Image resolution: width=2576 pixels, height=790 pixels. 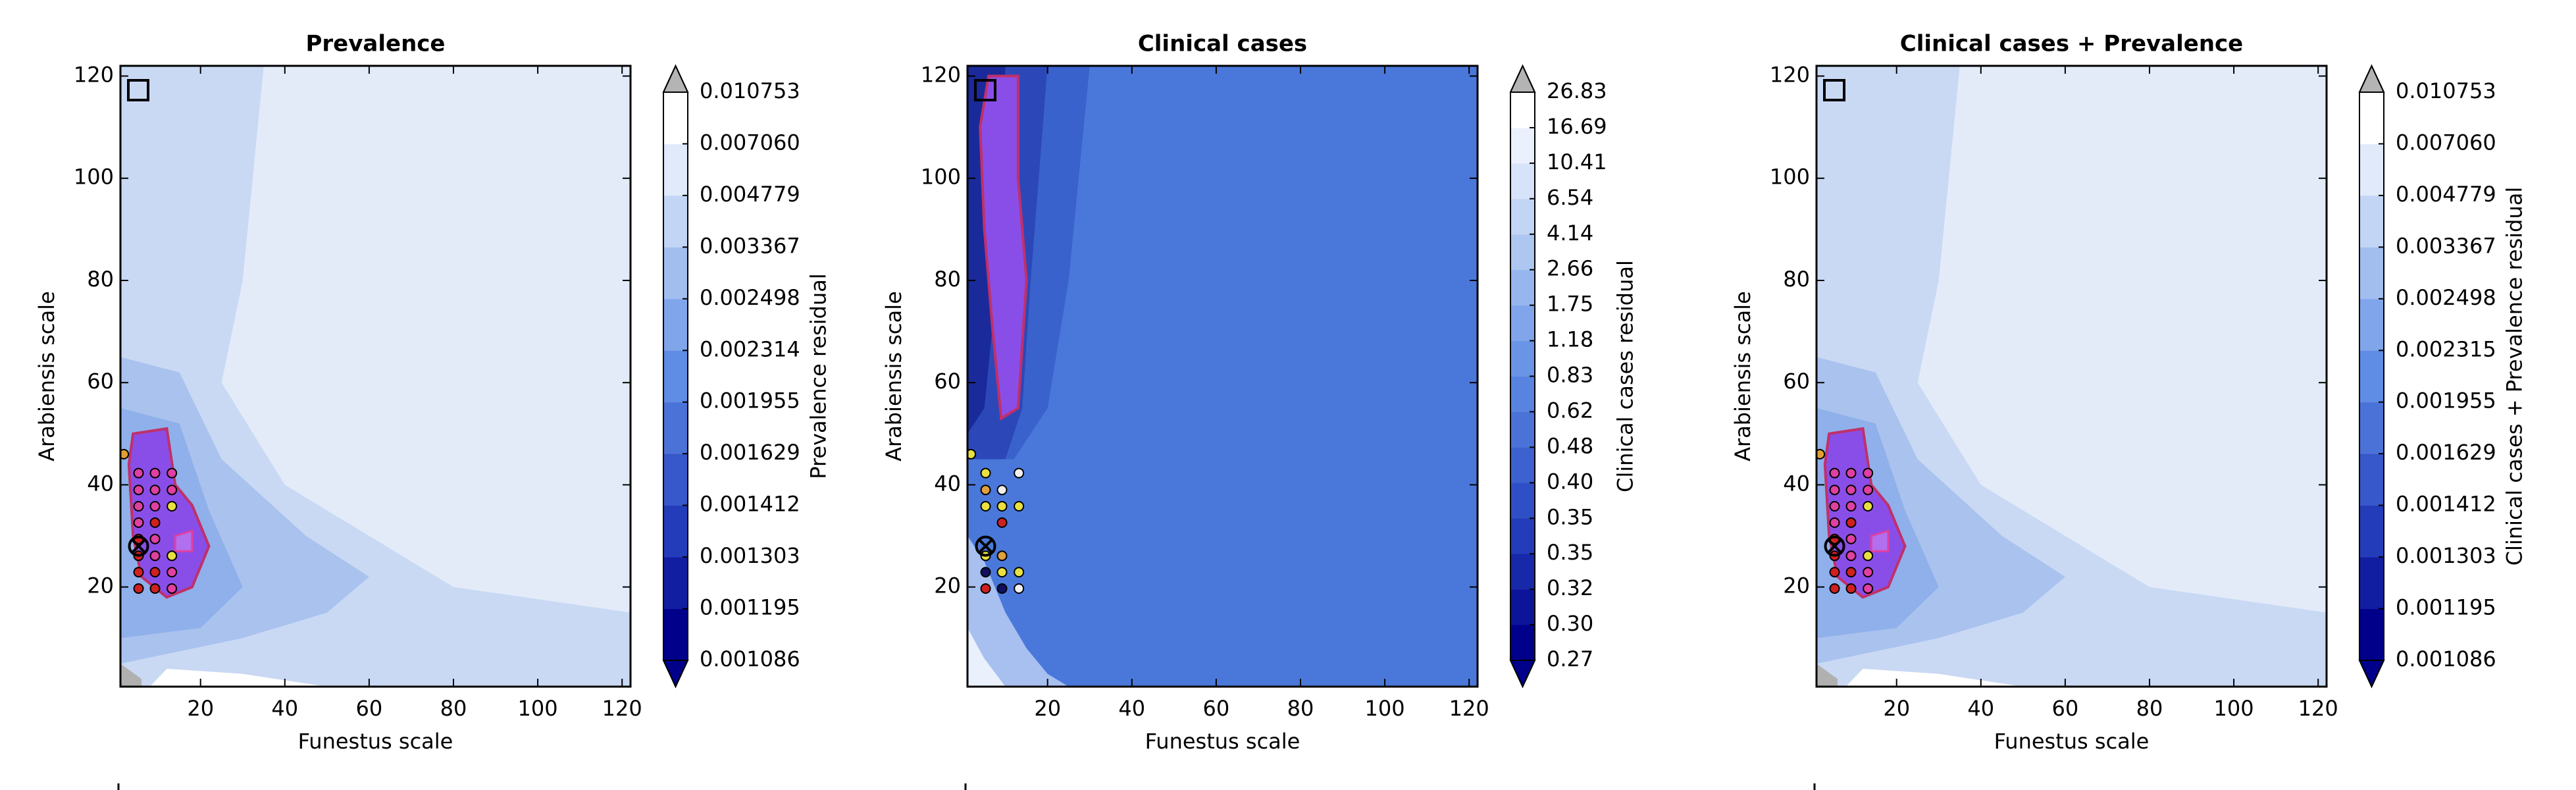 I want to click on colorbar-tick-label: 0.001195, so click(x=750, y=607).